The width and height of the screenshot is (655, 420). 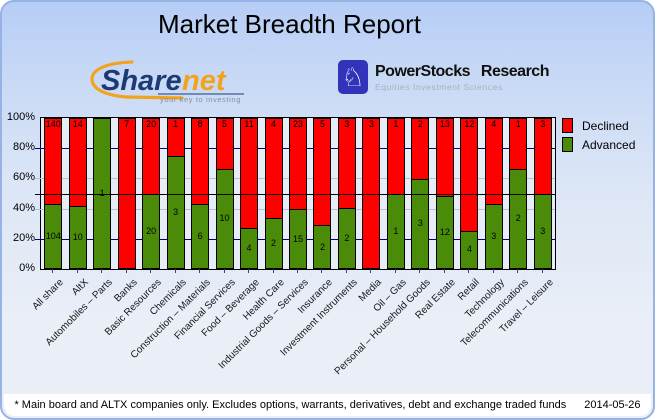 I want to click on advanced-count-label: 12, so click(x=444, y=232).